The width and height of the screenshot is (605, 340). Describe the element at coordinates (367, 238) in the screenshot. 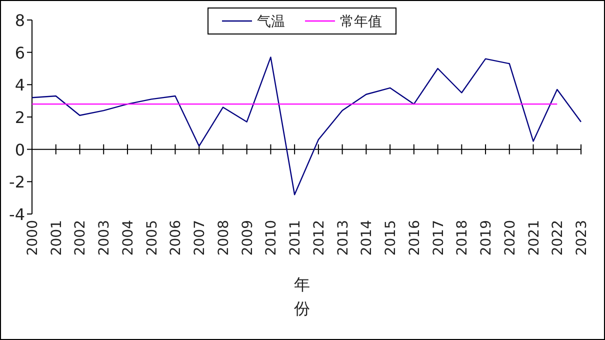

I see `x-tick-label: 2014` at that location.